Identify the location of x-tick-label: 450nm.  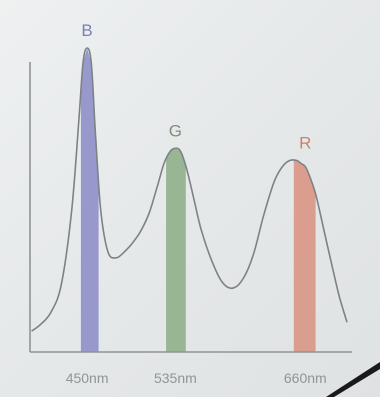
(87, 378).